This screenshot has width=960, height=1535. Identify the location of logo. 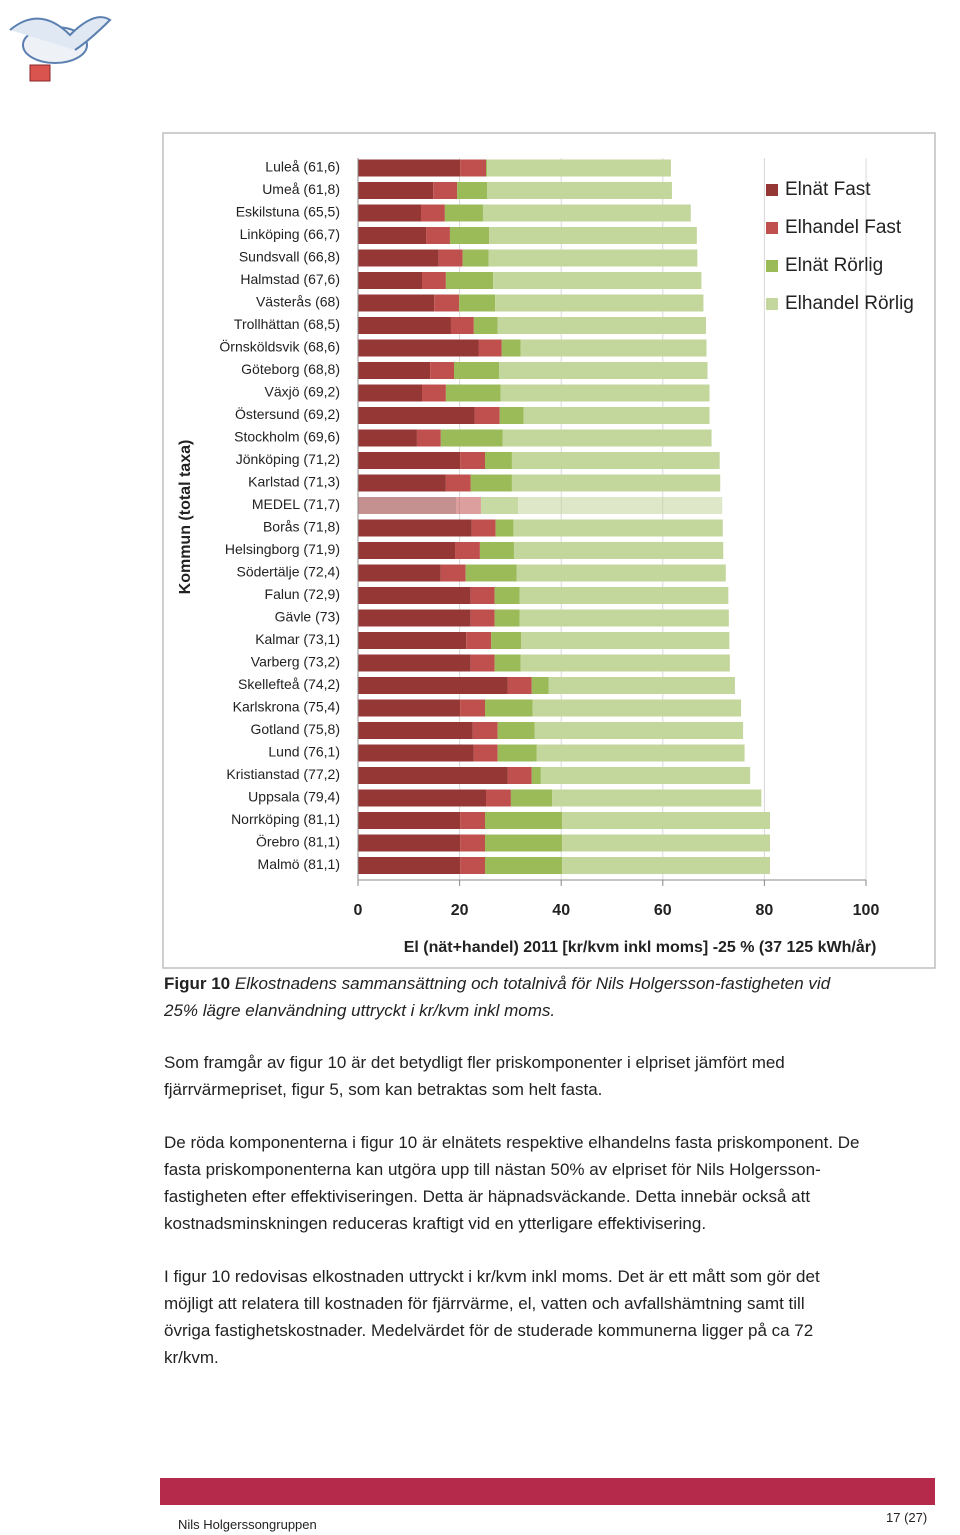
(60, 49).